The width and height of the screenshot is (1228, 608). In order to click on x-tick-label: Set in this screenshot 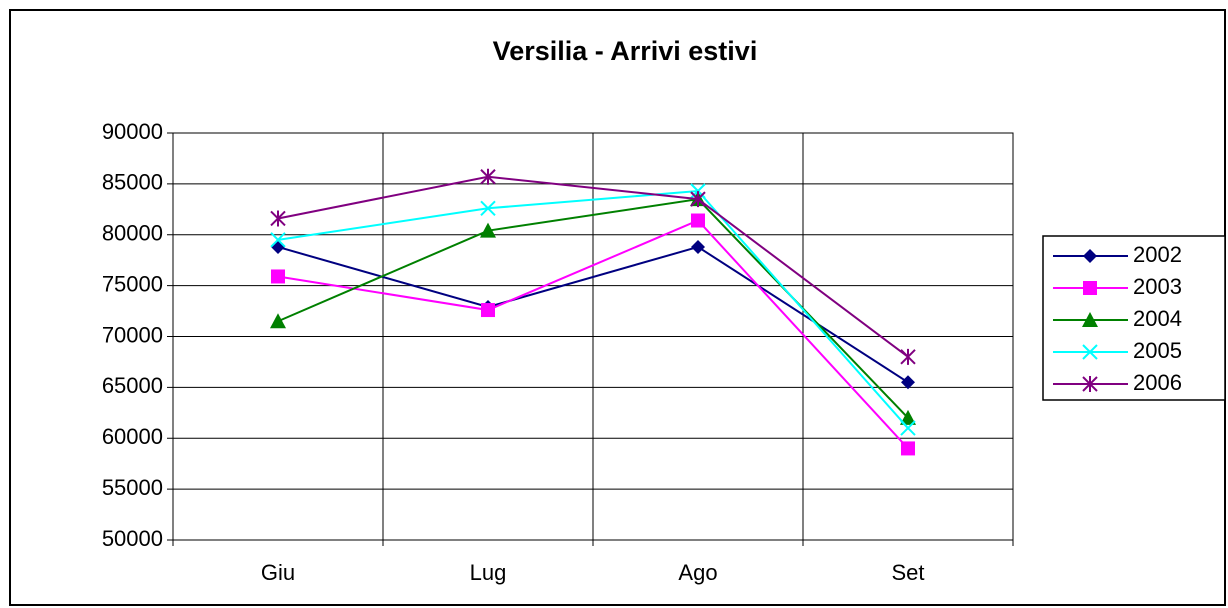, I will do `click(907, 572)`.